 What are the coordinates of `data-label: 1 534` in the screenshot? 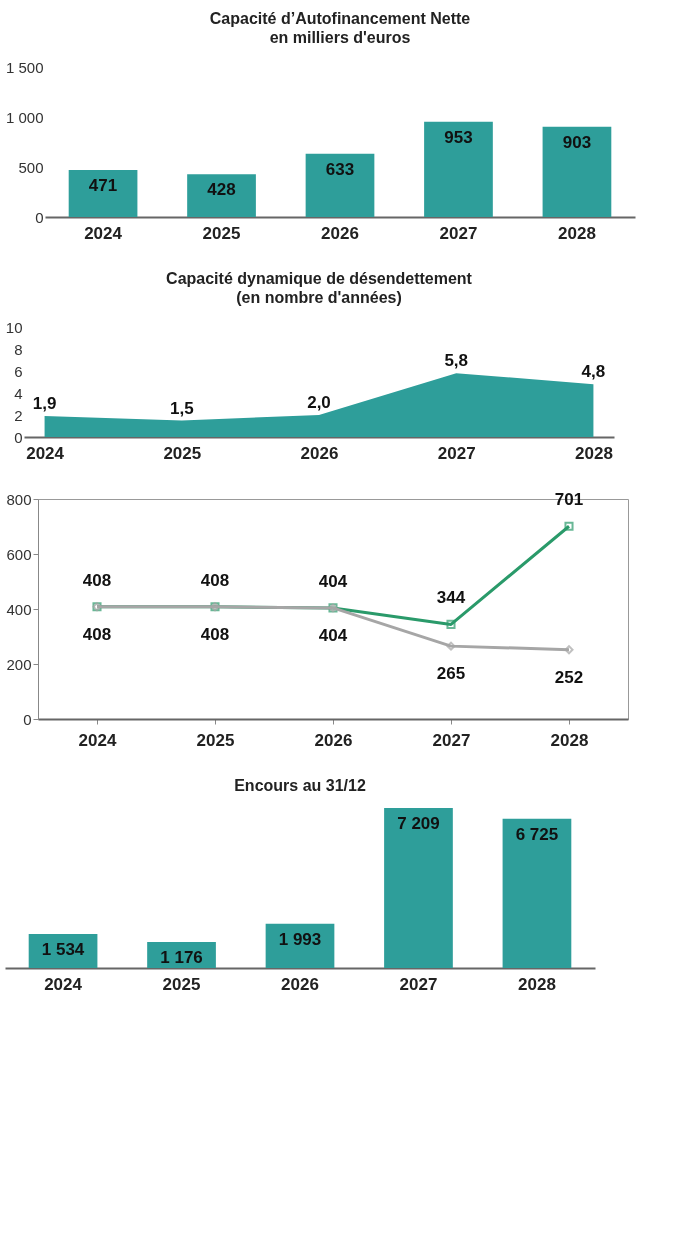 It's located at (63, 949).